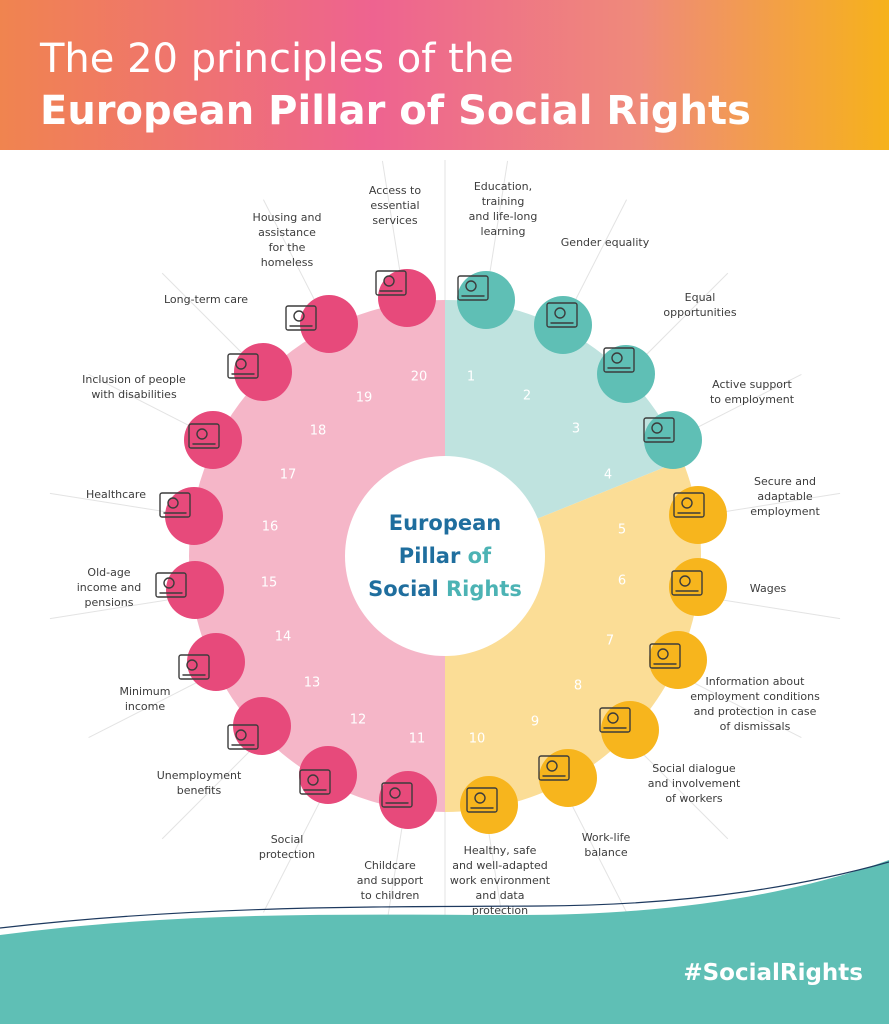  Describe the element at coordinates (145, 699) in the screenshot. I see `principle-label-14: Minimum income` at that location.